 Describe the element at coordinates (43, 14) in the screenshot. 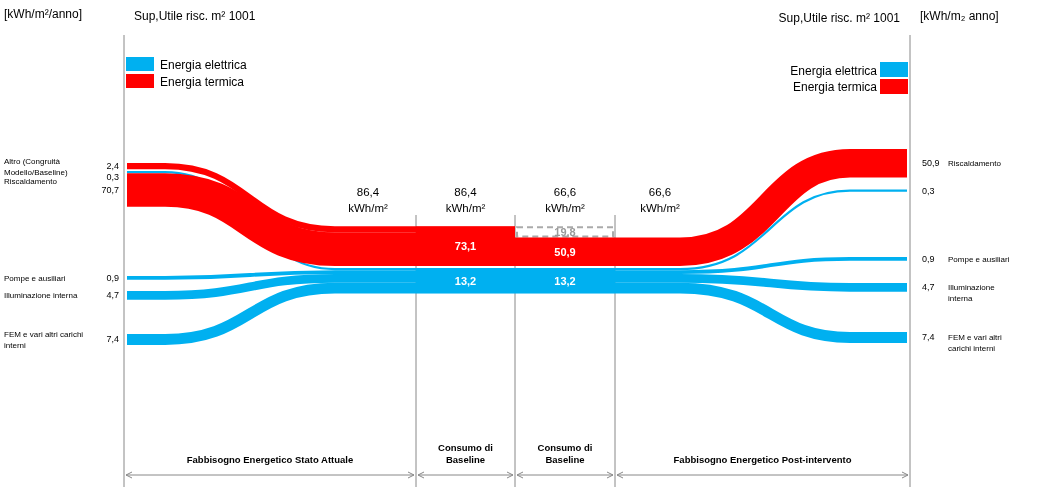

I see `text: [kWh/m²/anno]` at that location.